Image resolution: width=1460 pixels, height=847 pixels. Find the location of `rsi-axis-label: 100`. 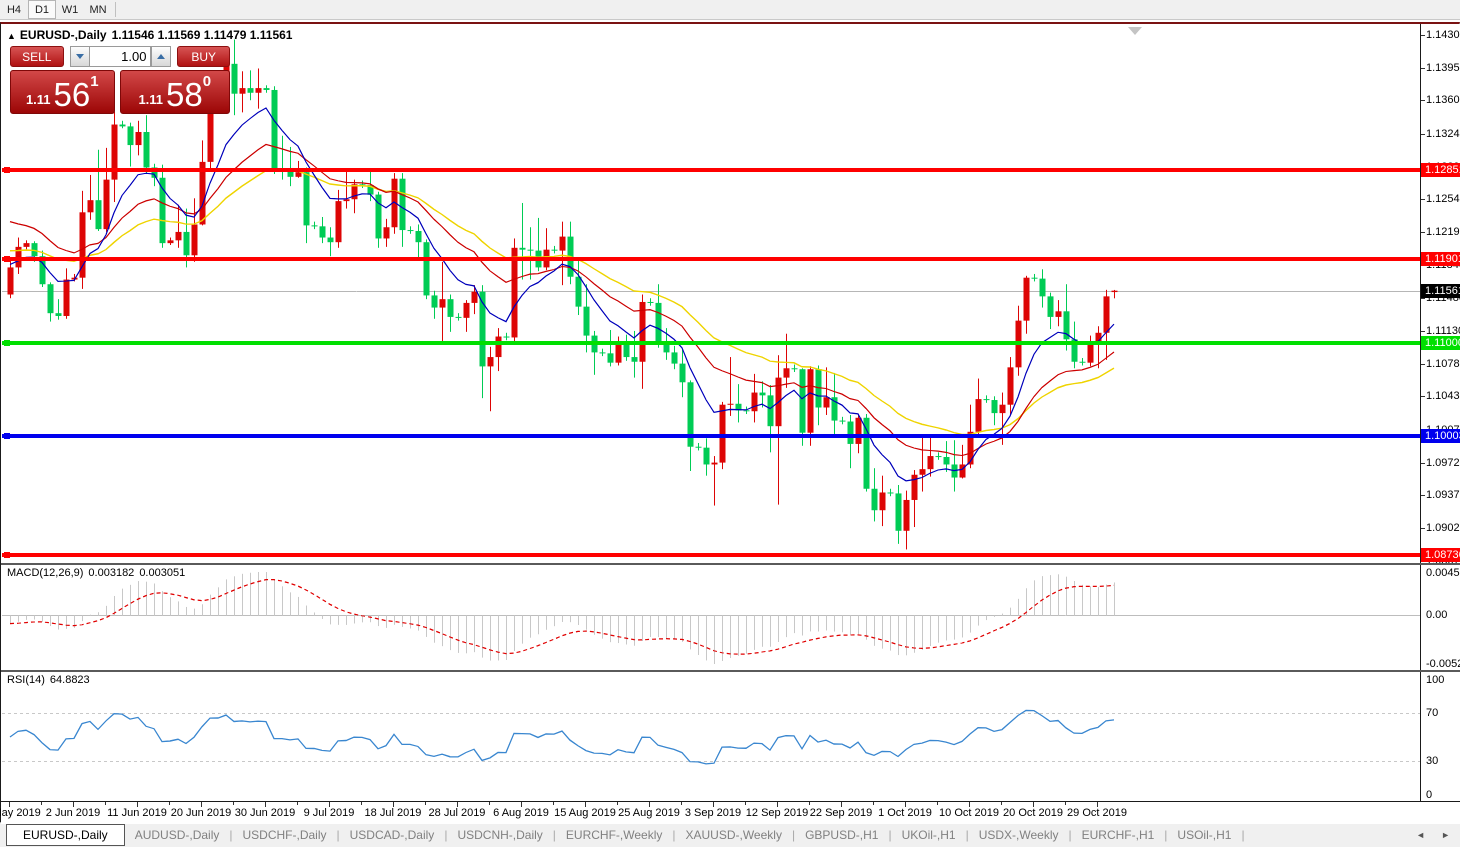

rsi-axis-label: 100 is located at coordinates (1435, 680).